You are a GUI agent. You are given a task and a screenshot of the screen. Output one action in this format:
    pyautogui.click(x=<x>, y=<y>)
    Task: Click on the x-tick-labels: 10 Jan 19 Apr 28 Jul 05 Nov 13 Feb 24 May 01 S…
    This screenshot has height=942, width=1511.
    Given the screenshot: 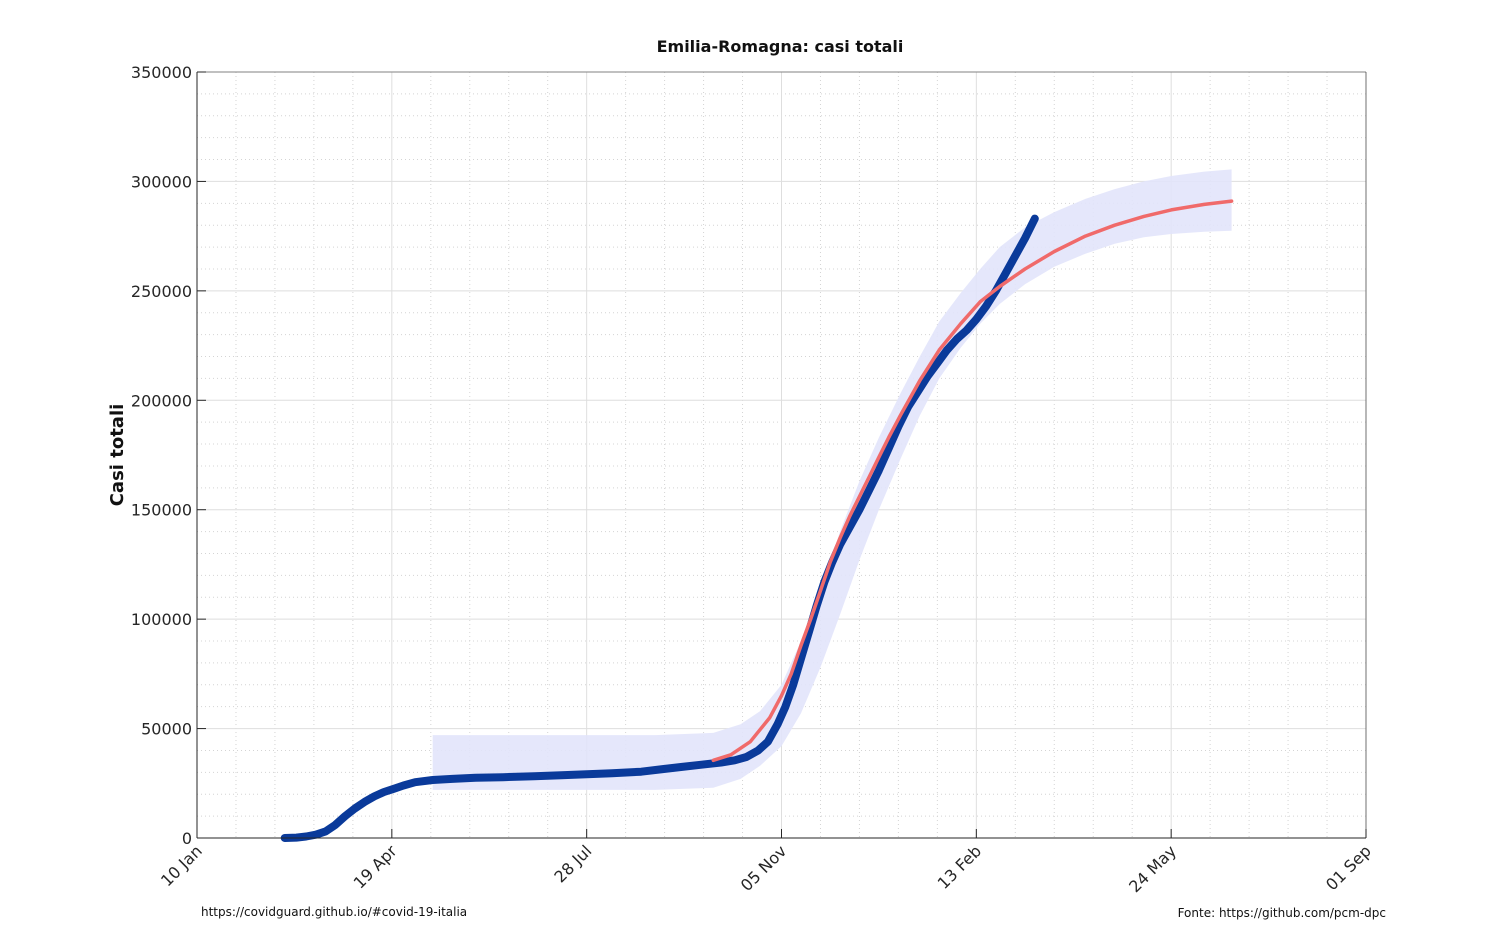 What is the action you would take?
    pyautogui.click(x=766, y=868)
    